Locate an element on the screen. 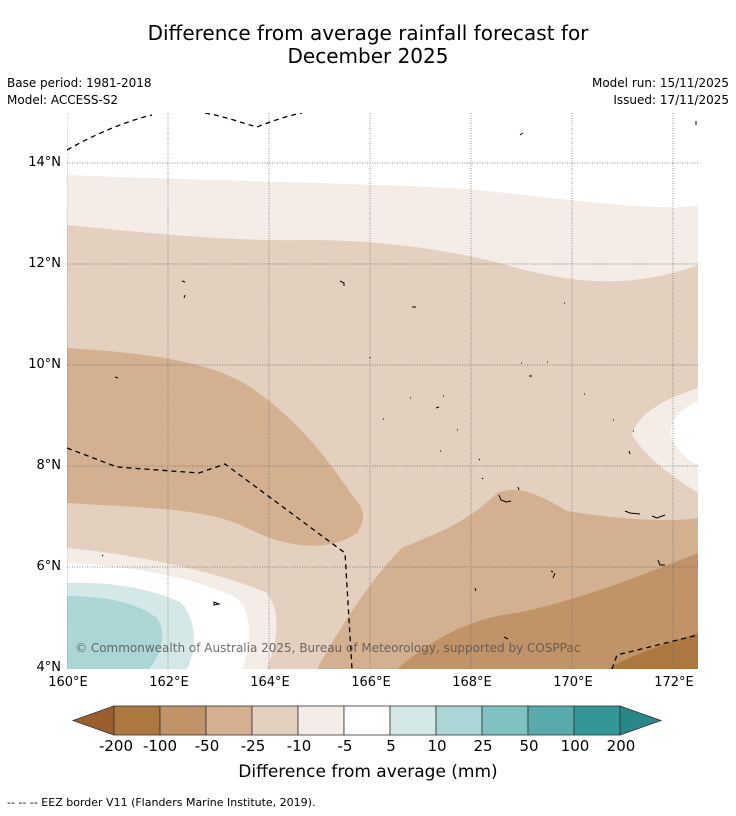  lon-label-164e: 164°E is located at coordinates (270, 682).